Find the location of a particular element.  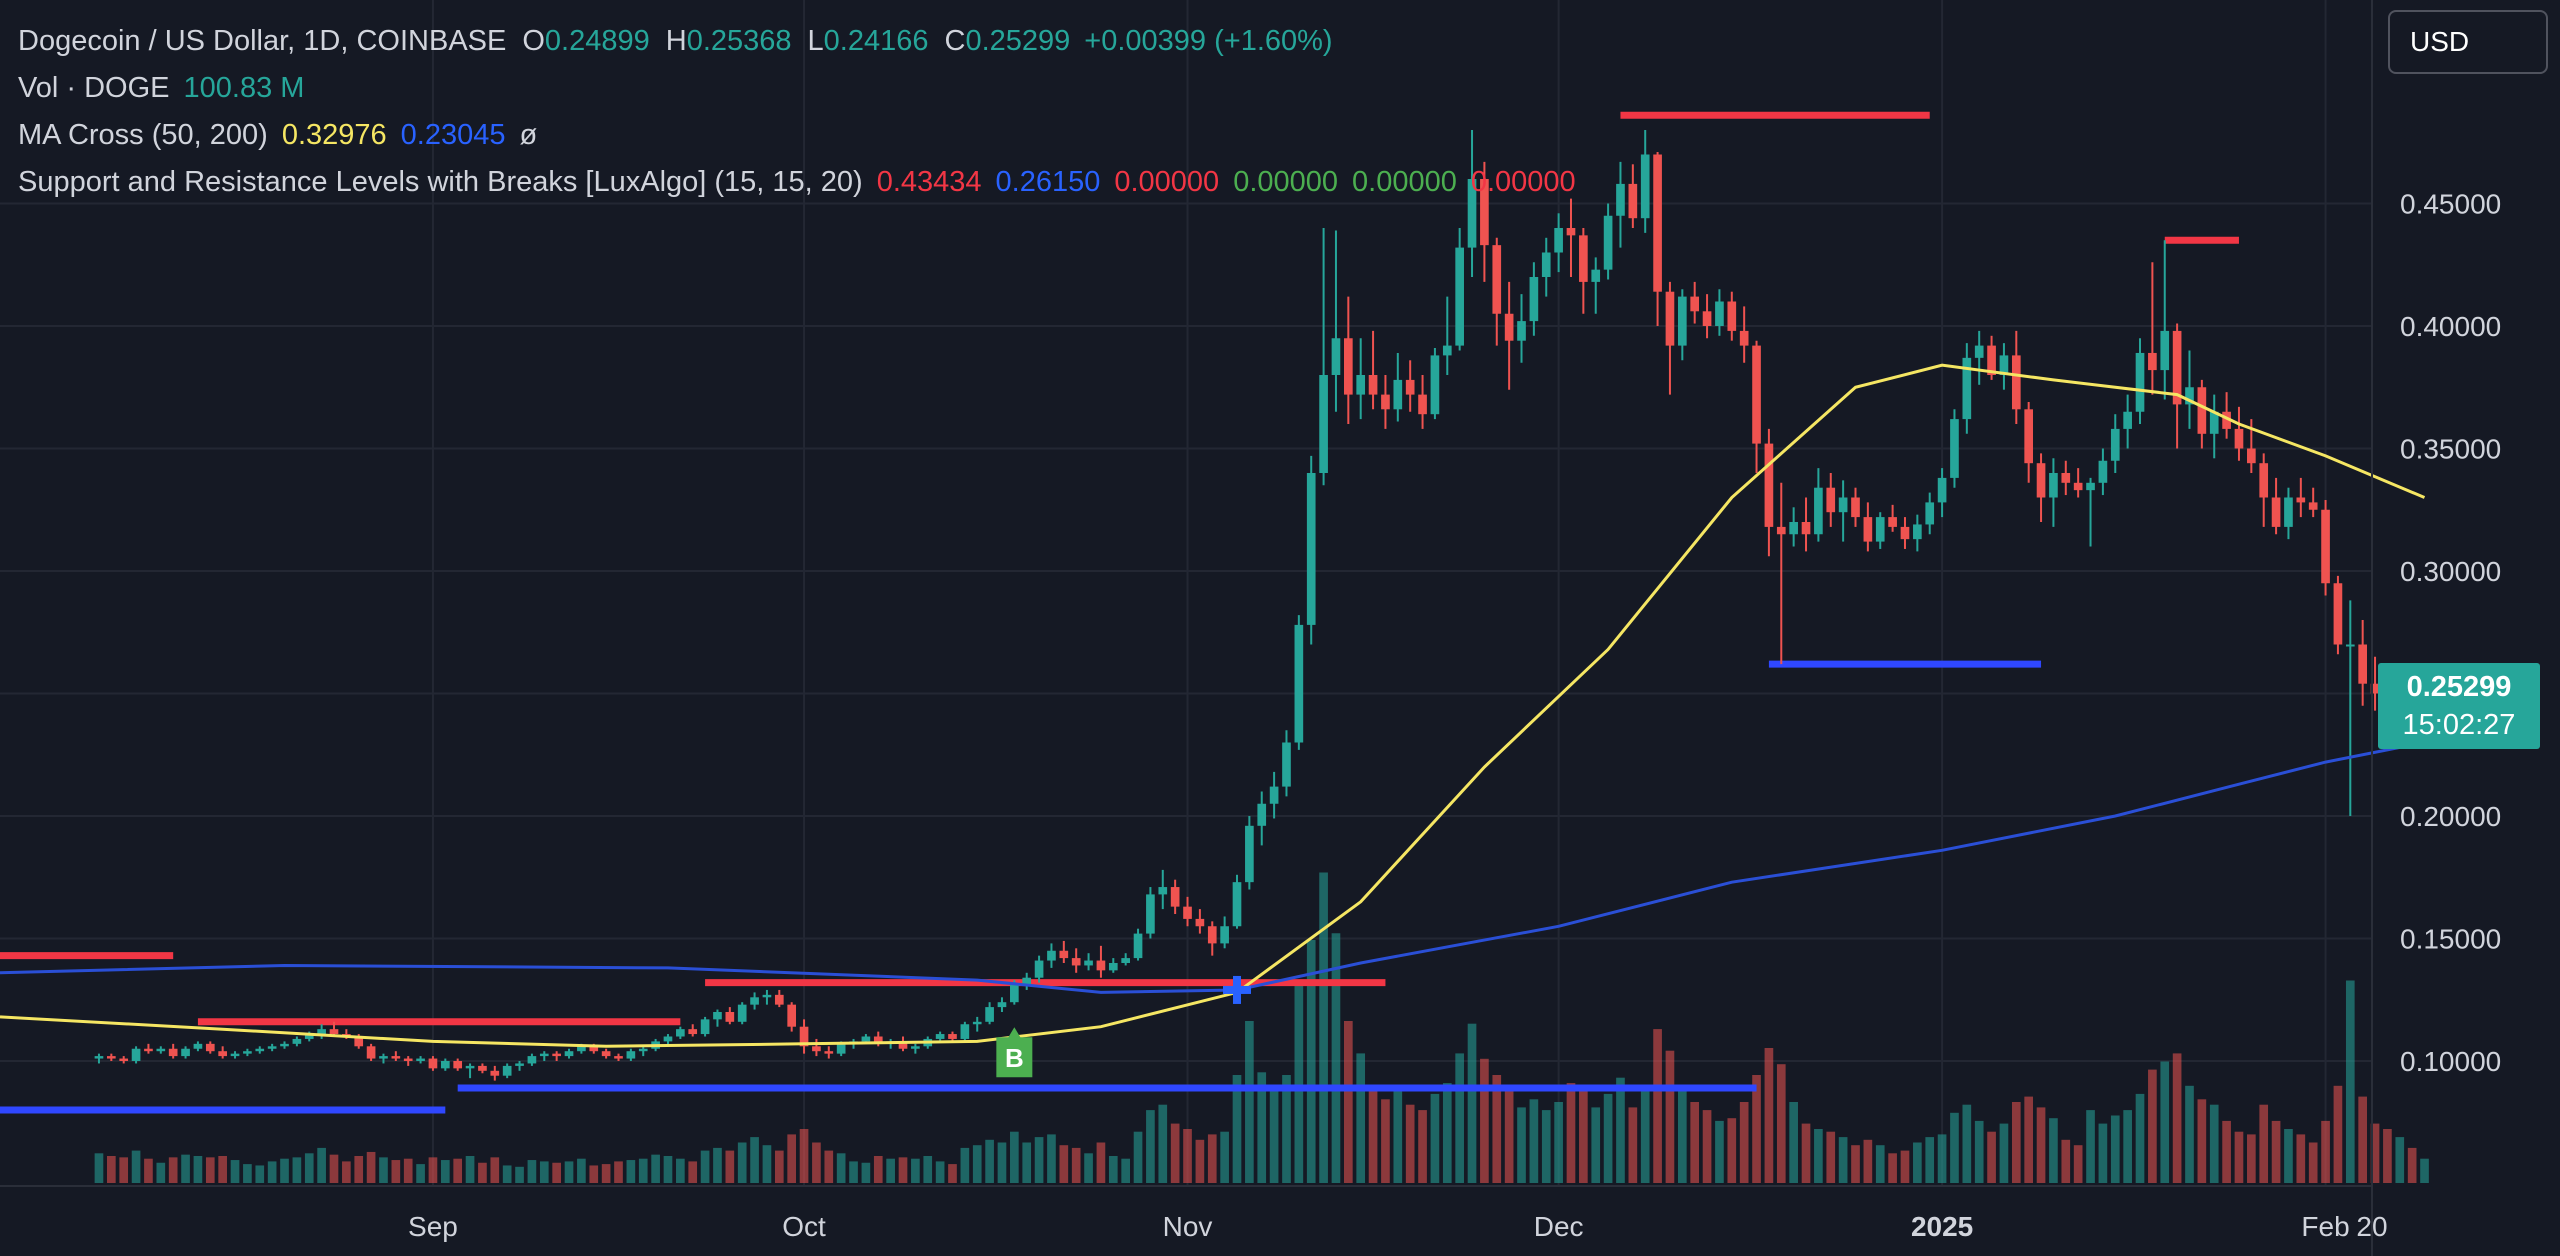

legend-volume-row: Vol · DOGE 100.83 M is located at coordinates (797, 88).